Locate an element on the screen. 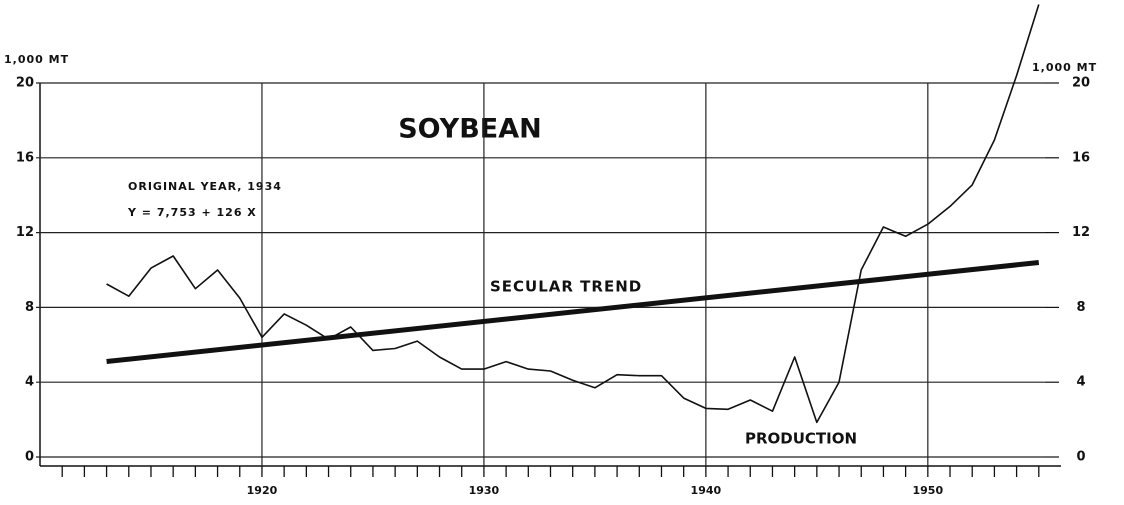 Image resolution: width=1124 pixels, height=505 pixels. annotation: ORIGINAL YEAR, 1934 is located at coordinates (205, 186).